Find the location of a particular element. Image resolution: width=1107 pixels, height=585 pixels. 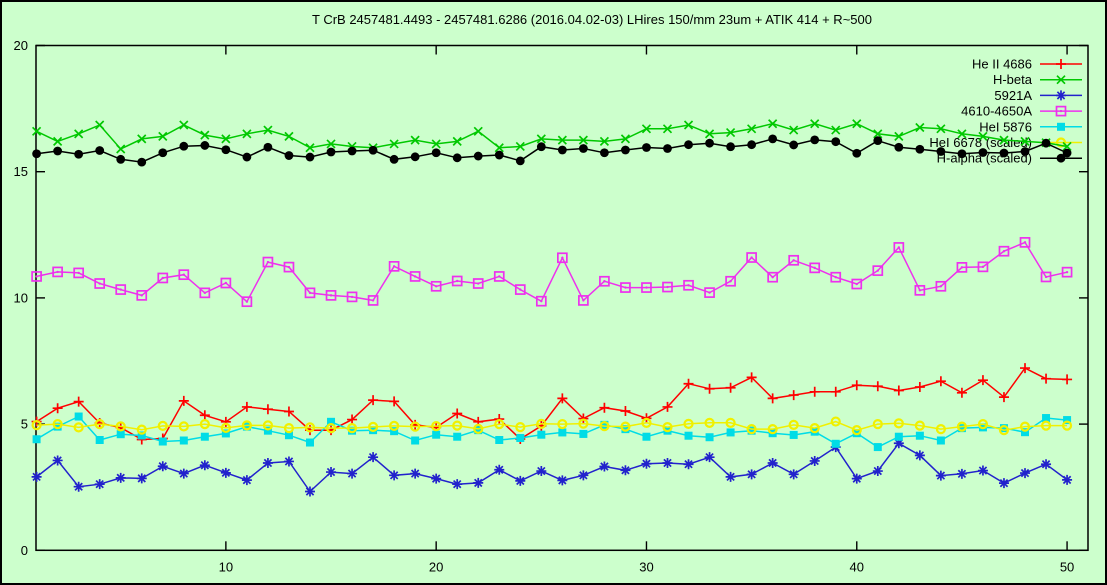

legend-item-he-ii-4686: He II 4686 is located at coordinates (1027, 64).